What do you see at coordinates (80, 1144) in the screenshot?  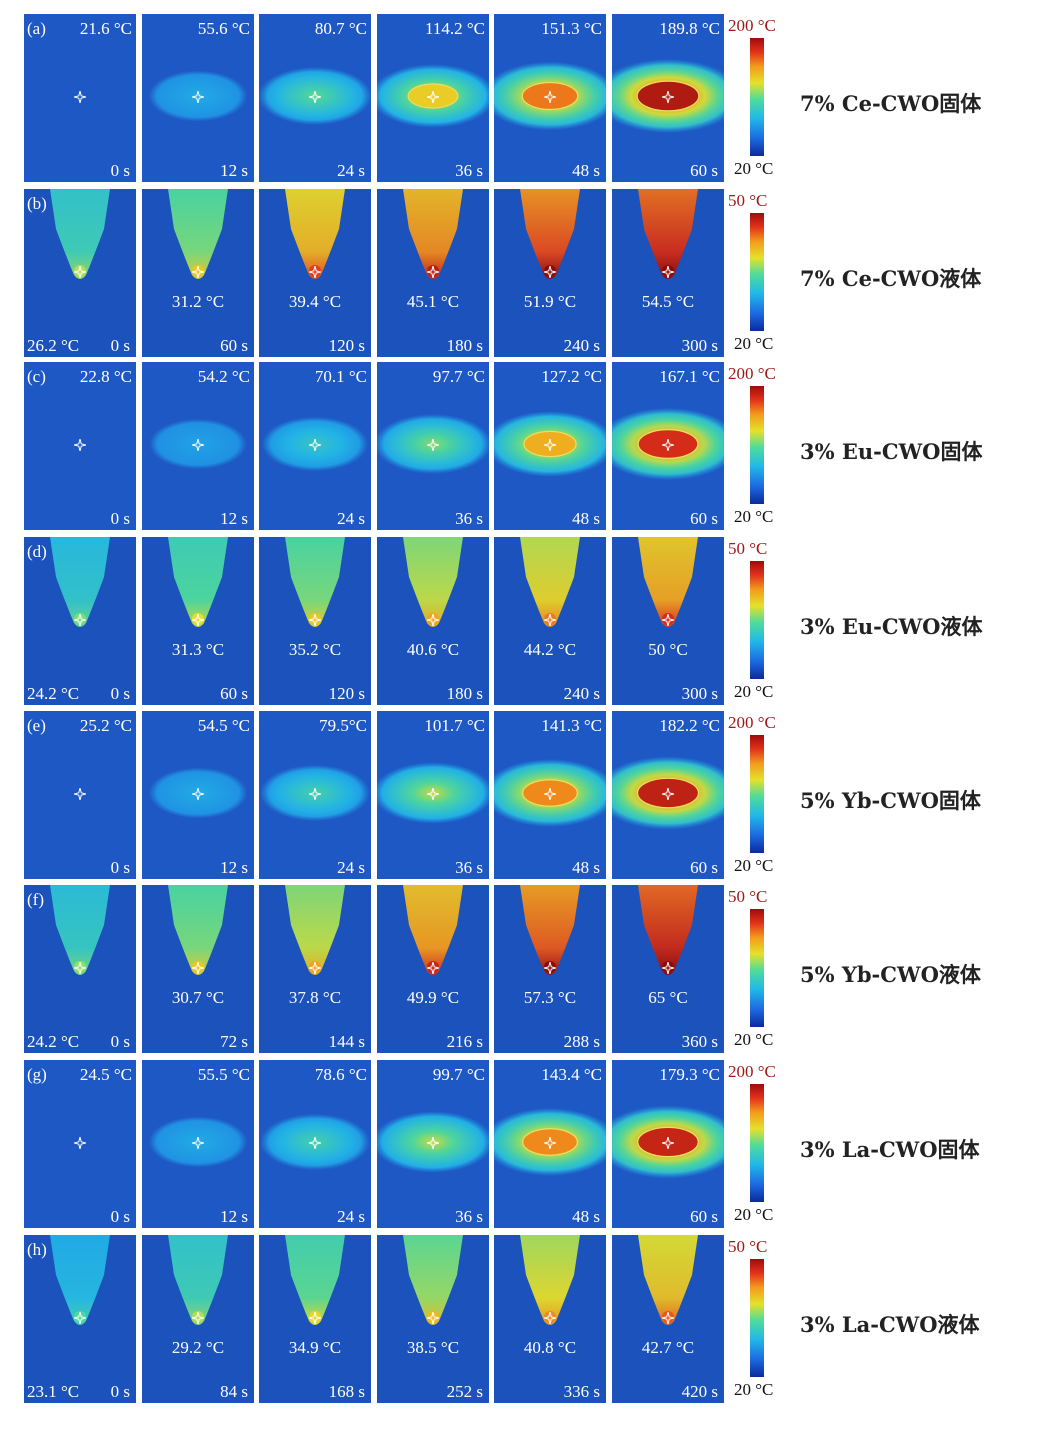 I see `thermal-panel: (g) 24.5 °C 0 s` at bounding box center [80, 1144].